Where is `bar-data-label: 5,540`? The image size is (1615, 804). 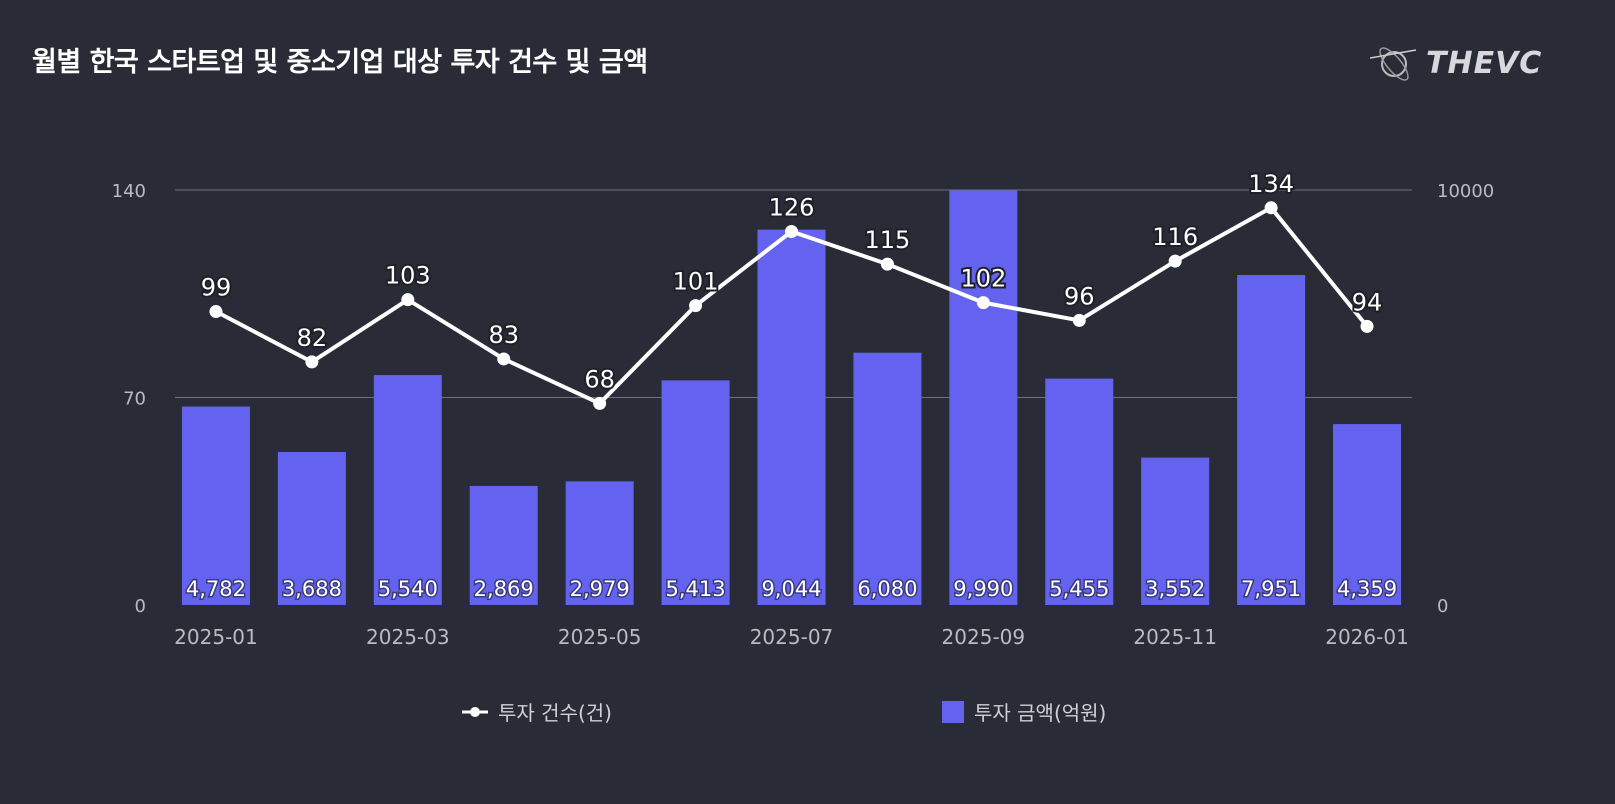
bar-data-label: 5,540 is located at coordinates (408, 589).